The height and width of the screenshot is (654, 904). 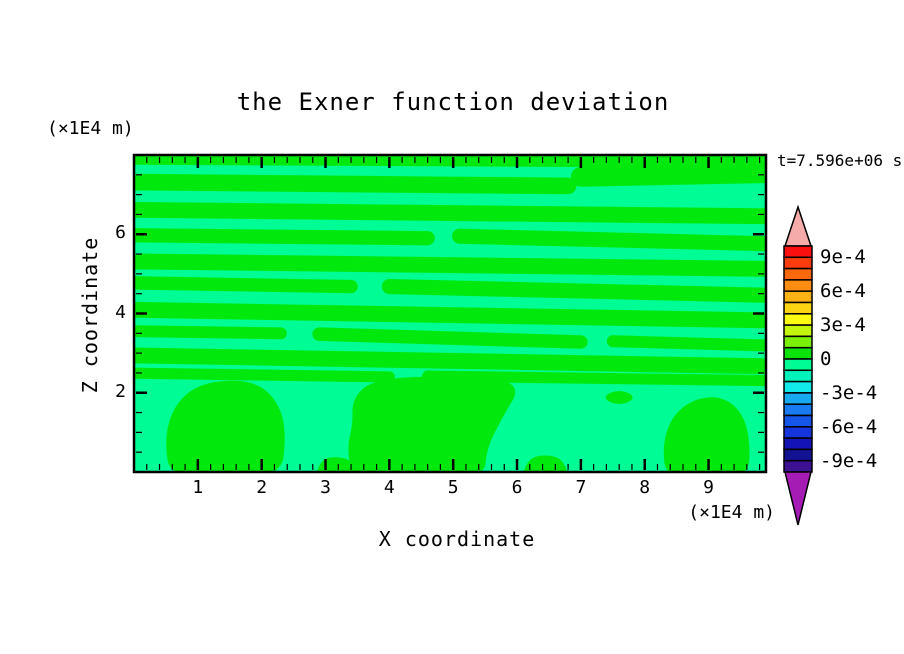 I want to click on x-axis-title: X coordinate, so click(x=457, y=539).